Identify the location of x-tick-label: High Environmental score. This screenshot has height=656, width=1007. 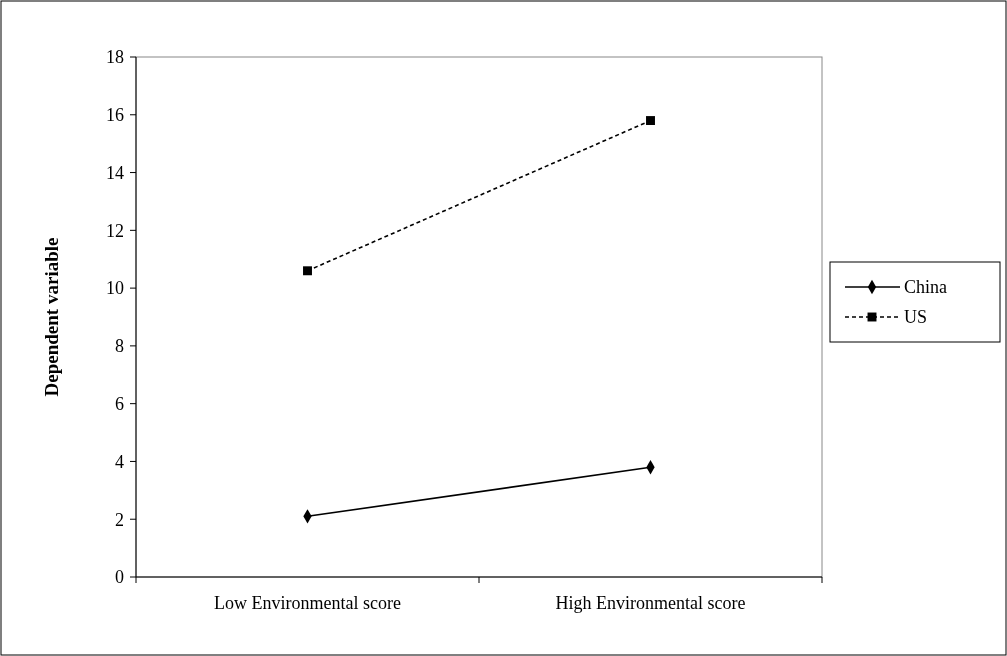
(650, 603).